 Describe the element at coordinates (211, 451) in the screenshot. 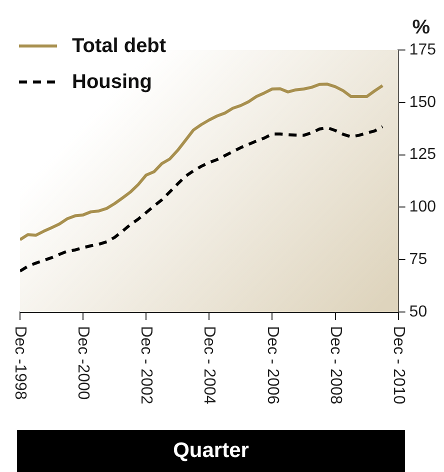

I see `x-axis-title: Quarter` at that location.